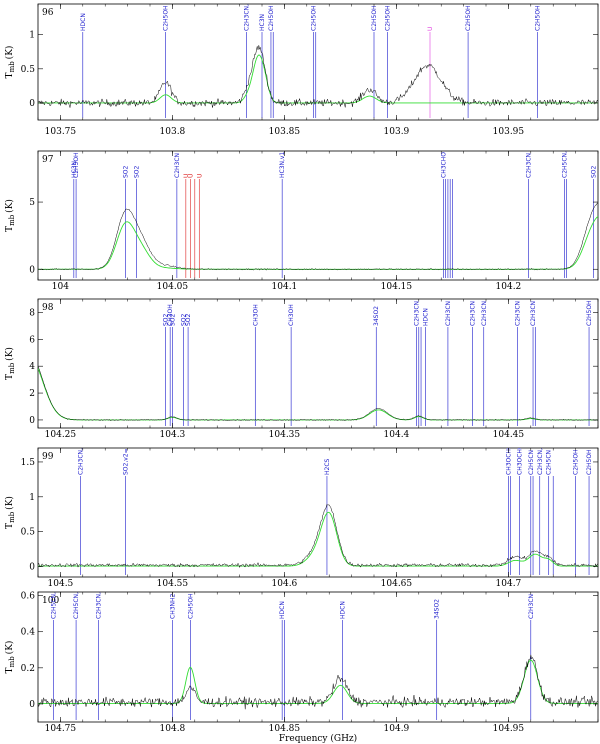 This screenshot has height=744, width=600. What do you see at coordinates (28, 597) in the screenshot?
I see `y-tick-label: 0.6` at bounding box center [28, 597].